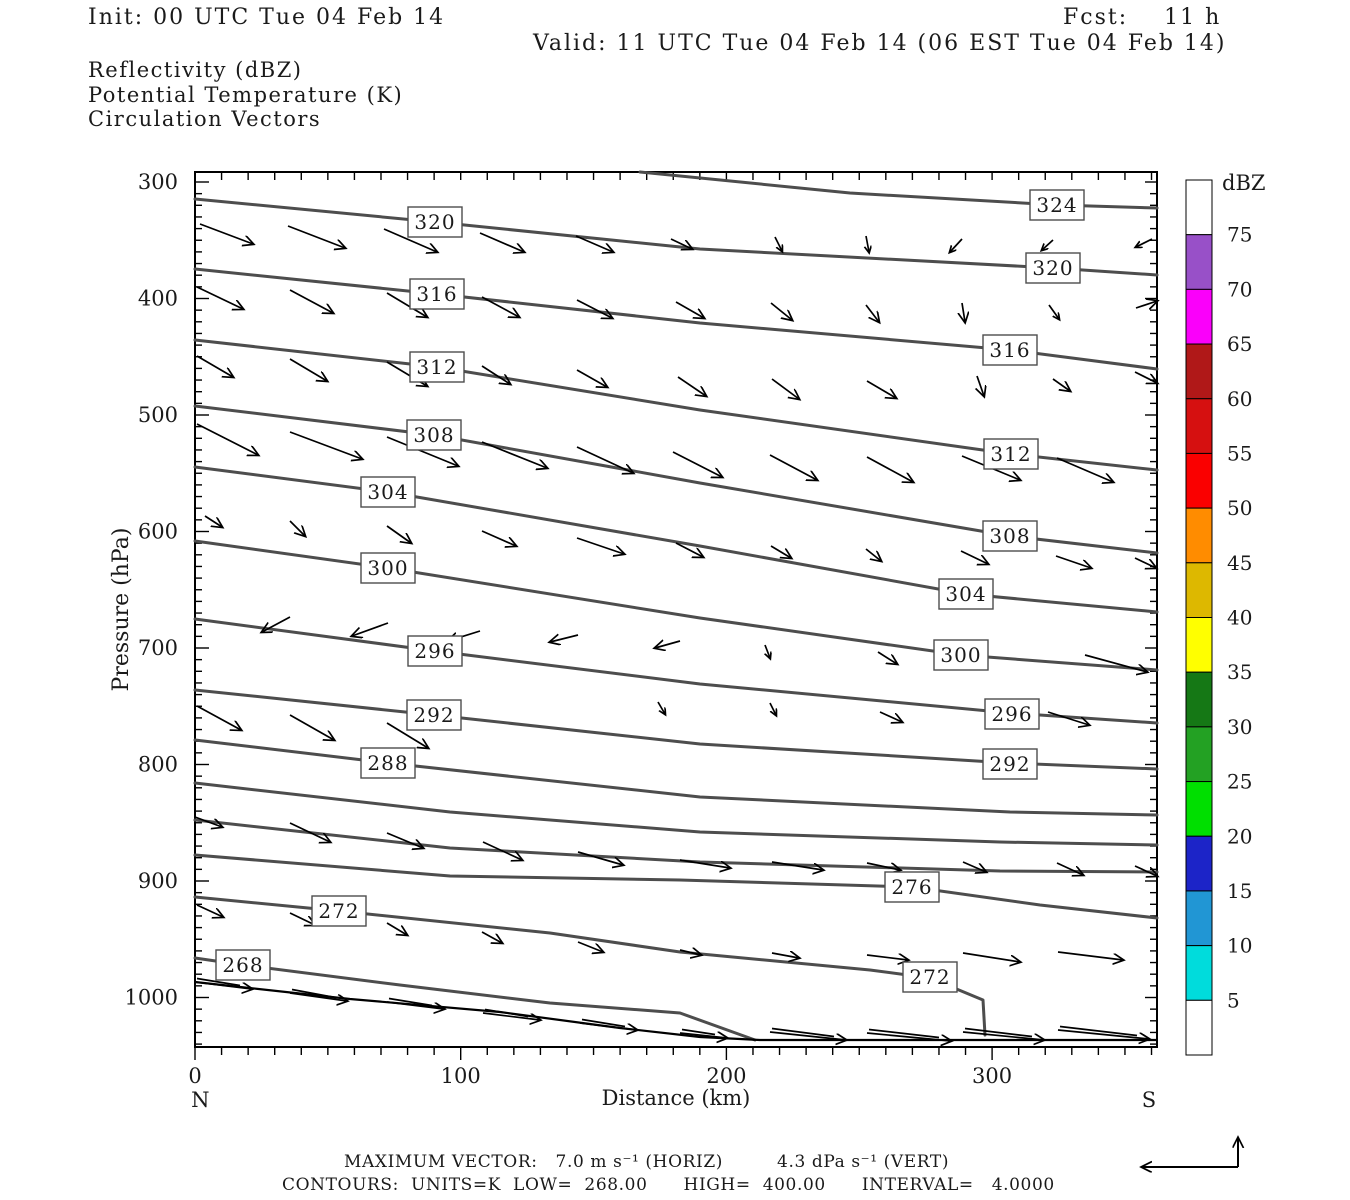  I want to click on y-tick-label: 400, so click(158, 299).